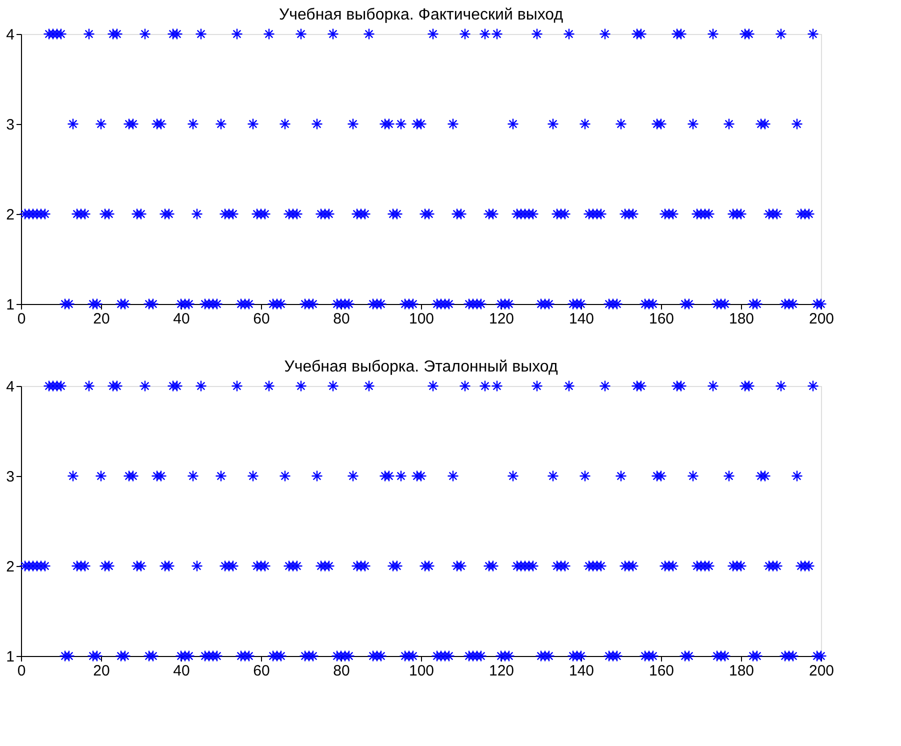 The height and width of the screenshot is (746, 901). What do you see at coordinates (421, 367) in the screenshot?
I see `chart-title: Учебная выборка. Эталонный выход` at bounding box center [421, 367].